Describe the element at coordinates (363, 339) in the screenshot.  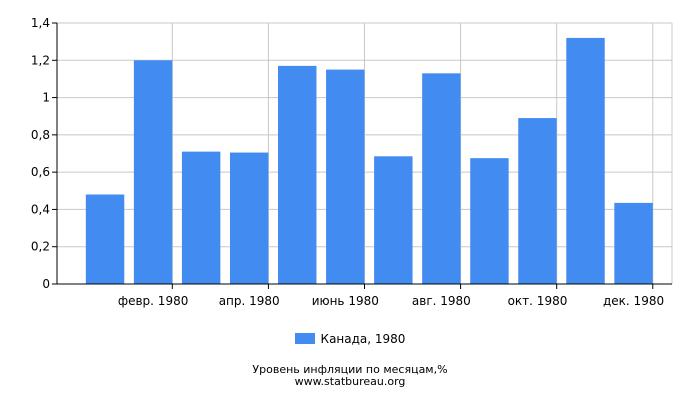
I see `legend-label: Канада, 1980` at that location.